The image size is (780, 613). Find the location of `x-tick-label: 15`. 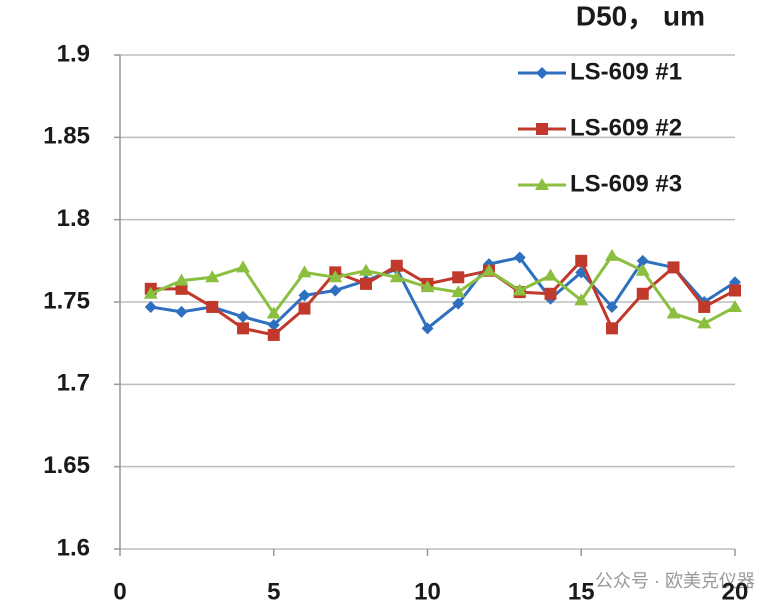

x-tick-label: 15 is located at coordinates (581, 591).